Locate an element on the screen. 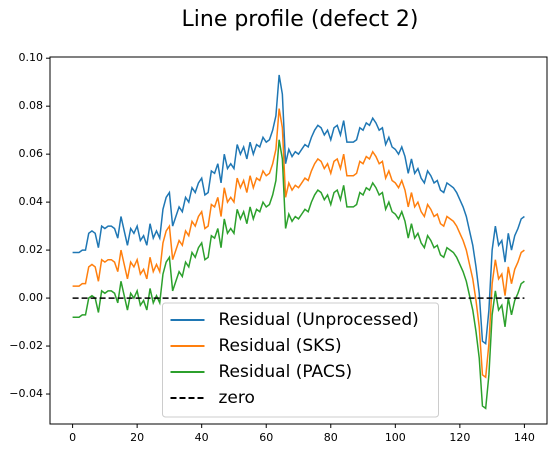 The width and height of the screenshot is (553, 451). x-tick-label: 120 is located at coordinates (459, 437).